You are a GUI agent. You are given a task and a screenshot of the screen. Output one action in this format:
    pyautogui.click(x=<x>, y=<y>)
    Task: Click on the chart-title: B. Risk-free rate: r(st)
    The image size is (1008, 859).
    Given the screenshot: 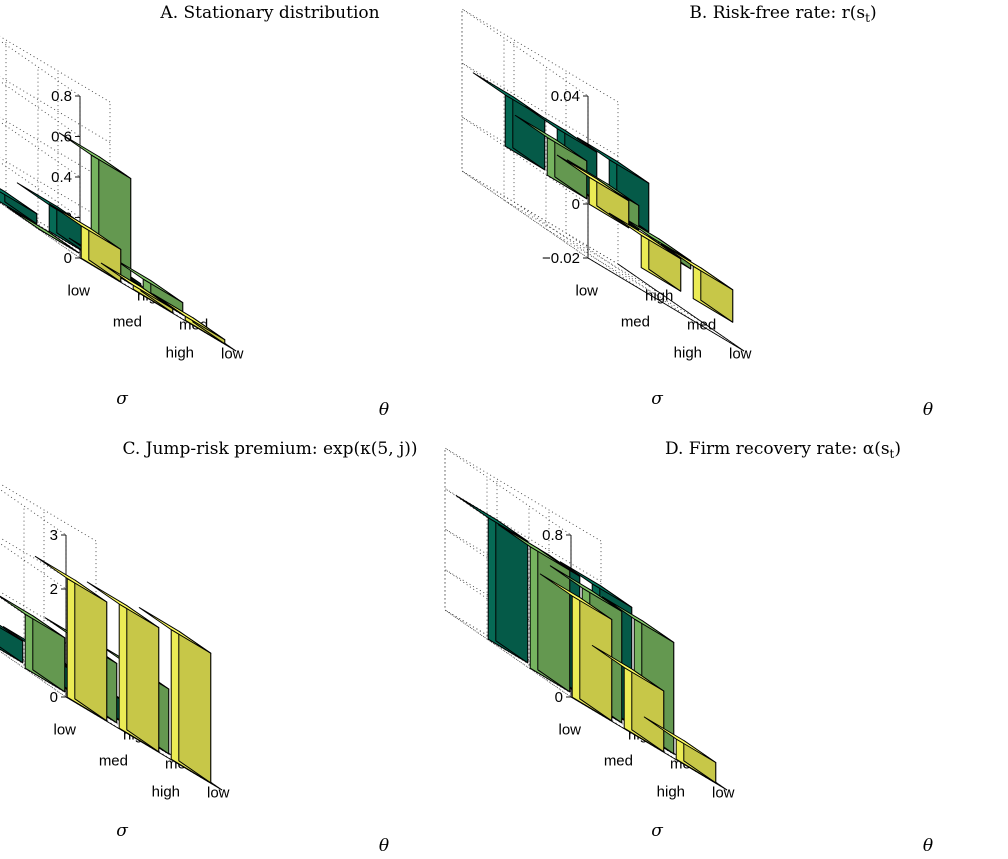 What is the action you would take?
    pyautogui.click(x=782, y=14)
    